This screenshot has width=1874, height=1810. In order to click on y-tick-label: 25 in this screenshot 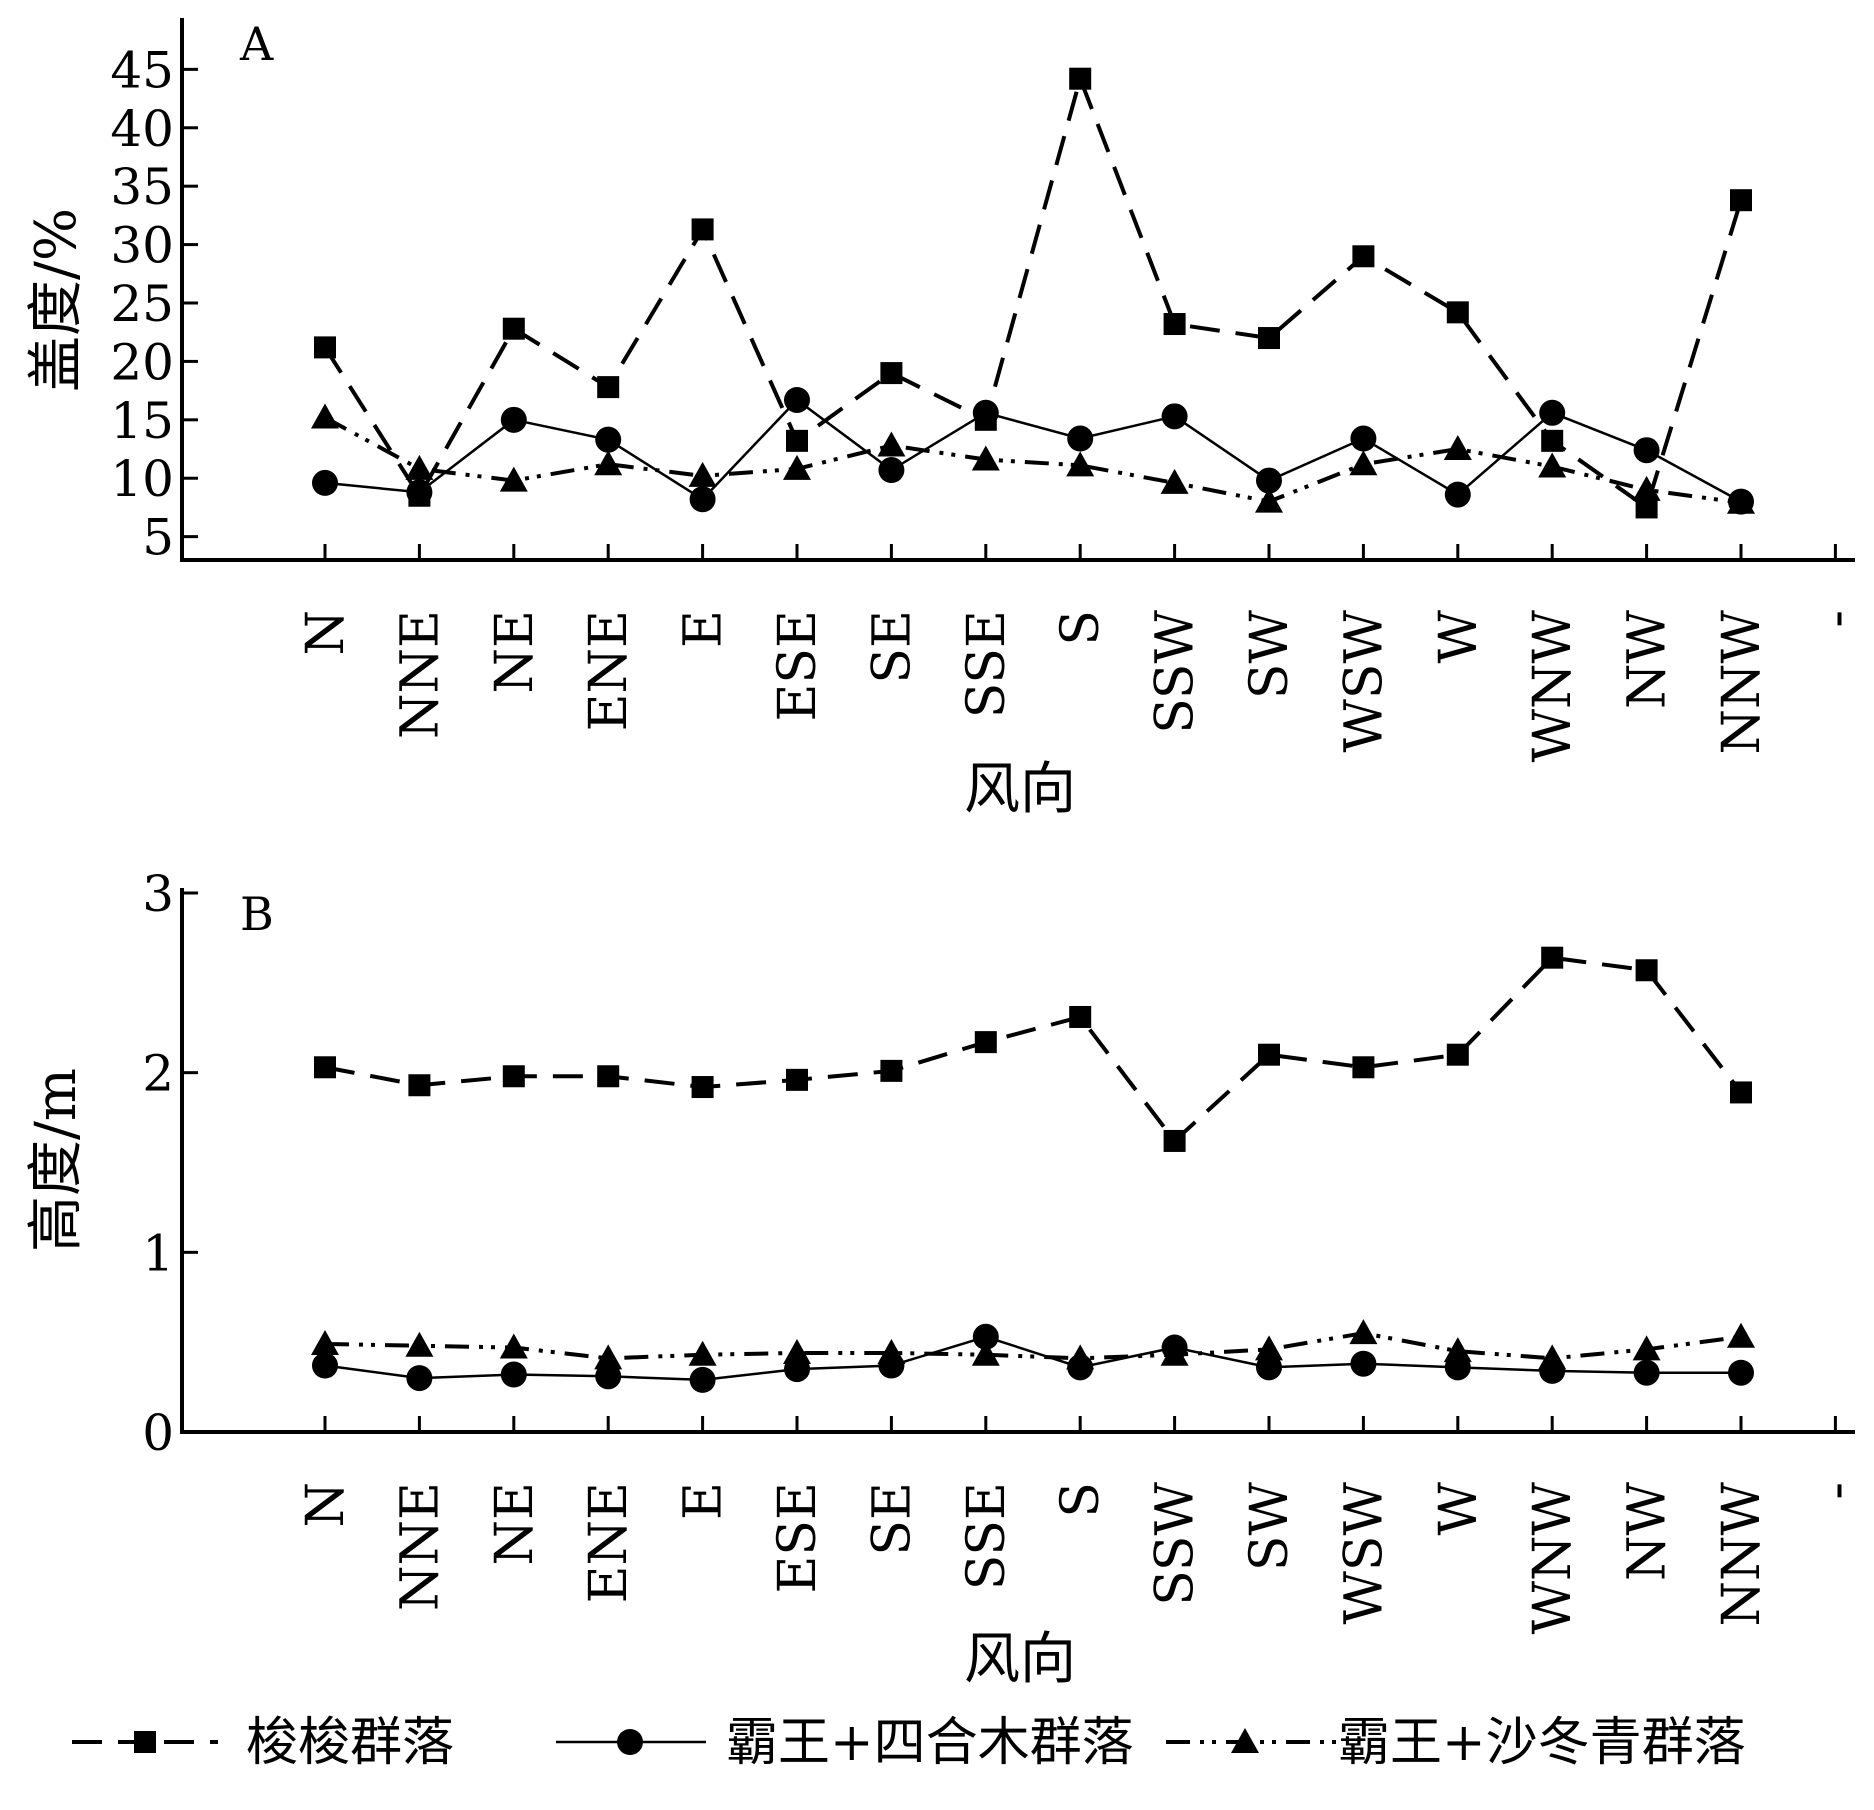, I will do `click(142, 304)`.